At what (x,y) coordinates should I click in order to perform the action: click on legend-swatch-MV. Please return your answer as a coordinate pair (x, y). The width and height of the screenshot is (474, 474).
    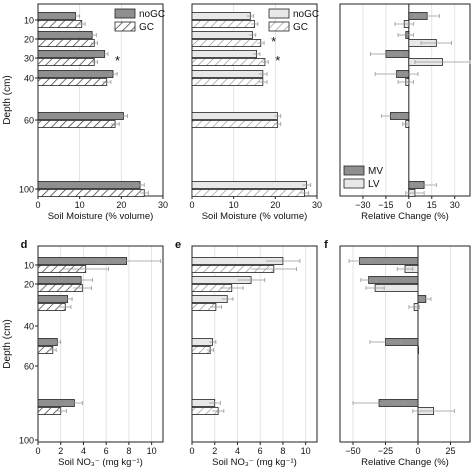
    Looking at the image, I should click on (354, 170).